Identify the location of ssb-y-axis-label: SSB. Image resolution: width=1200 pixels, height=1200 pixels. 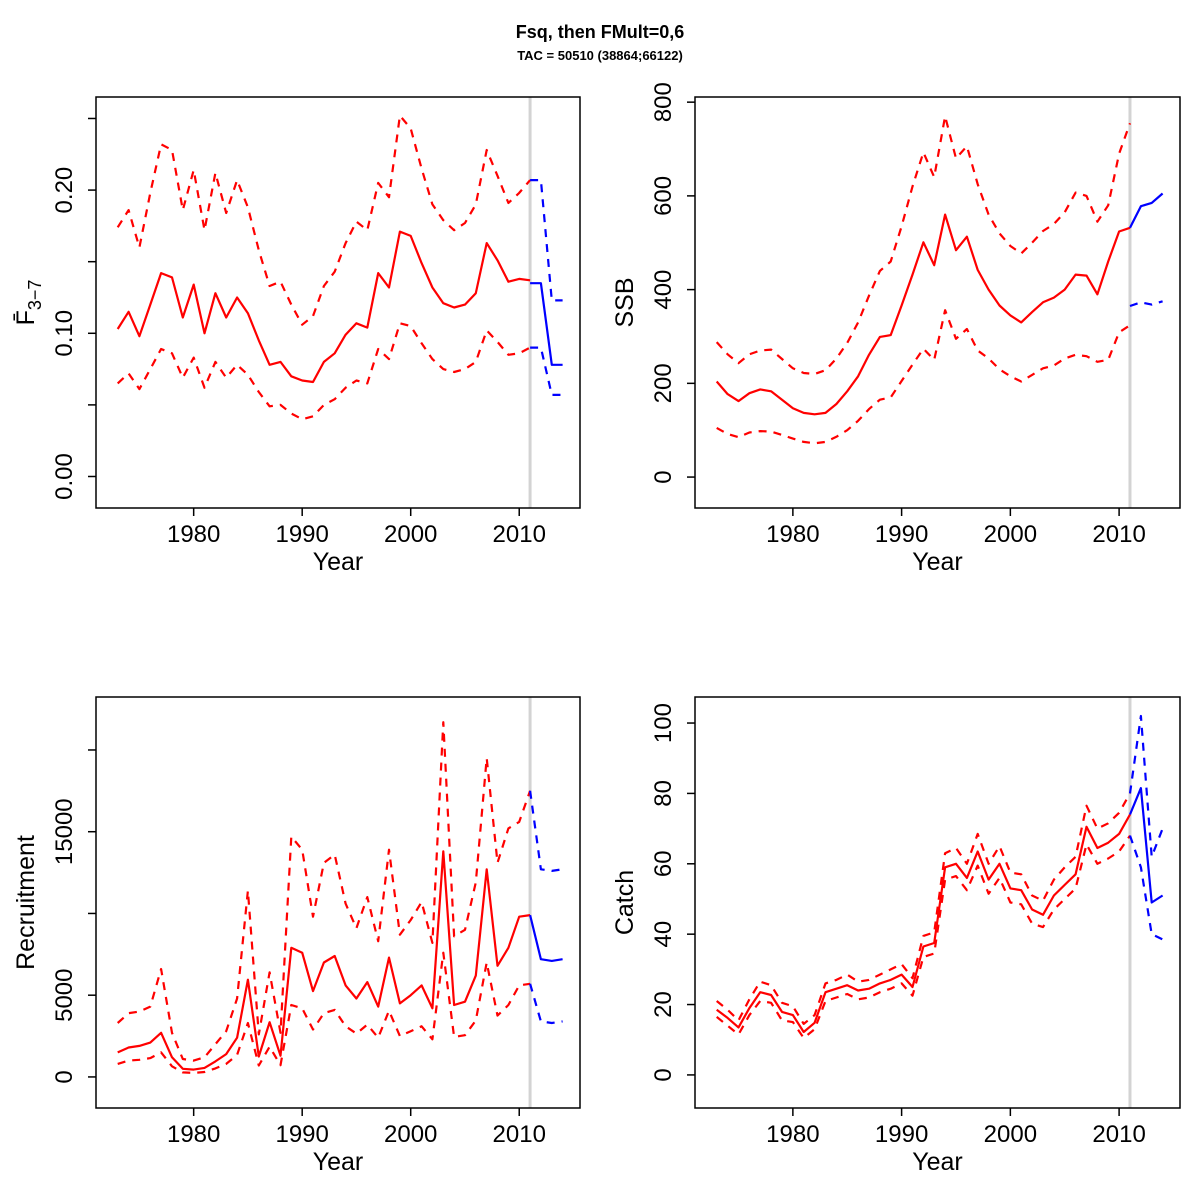
(625, 302).